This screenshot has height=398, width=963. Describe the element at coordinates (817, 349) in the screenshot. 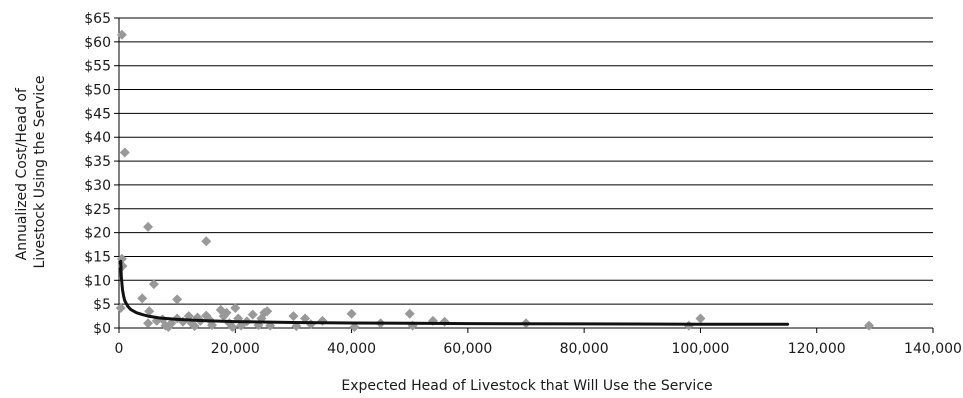

I see `x-tick-label: 120,000` at that location.